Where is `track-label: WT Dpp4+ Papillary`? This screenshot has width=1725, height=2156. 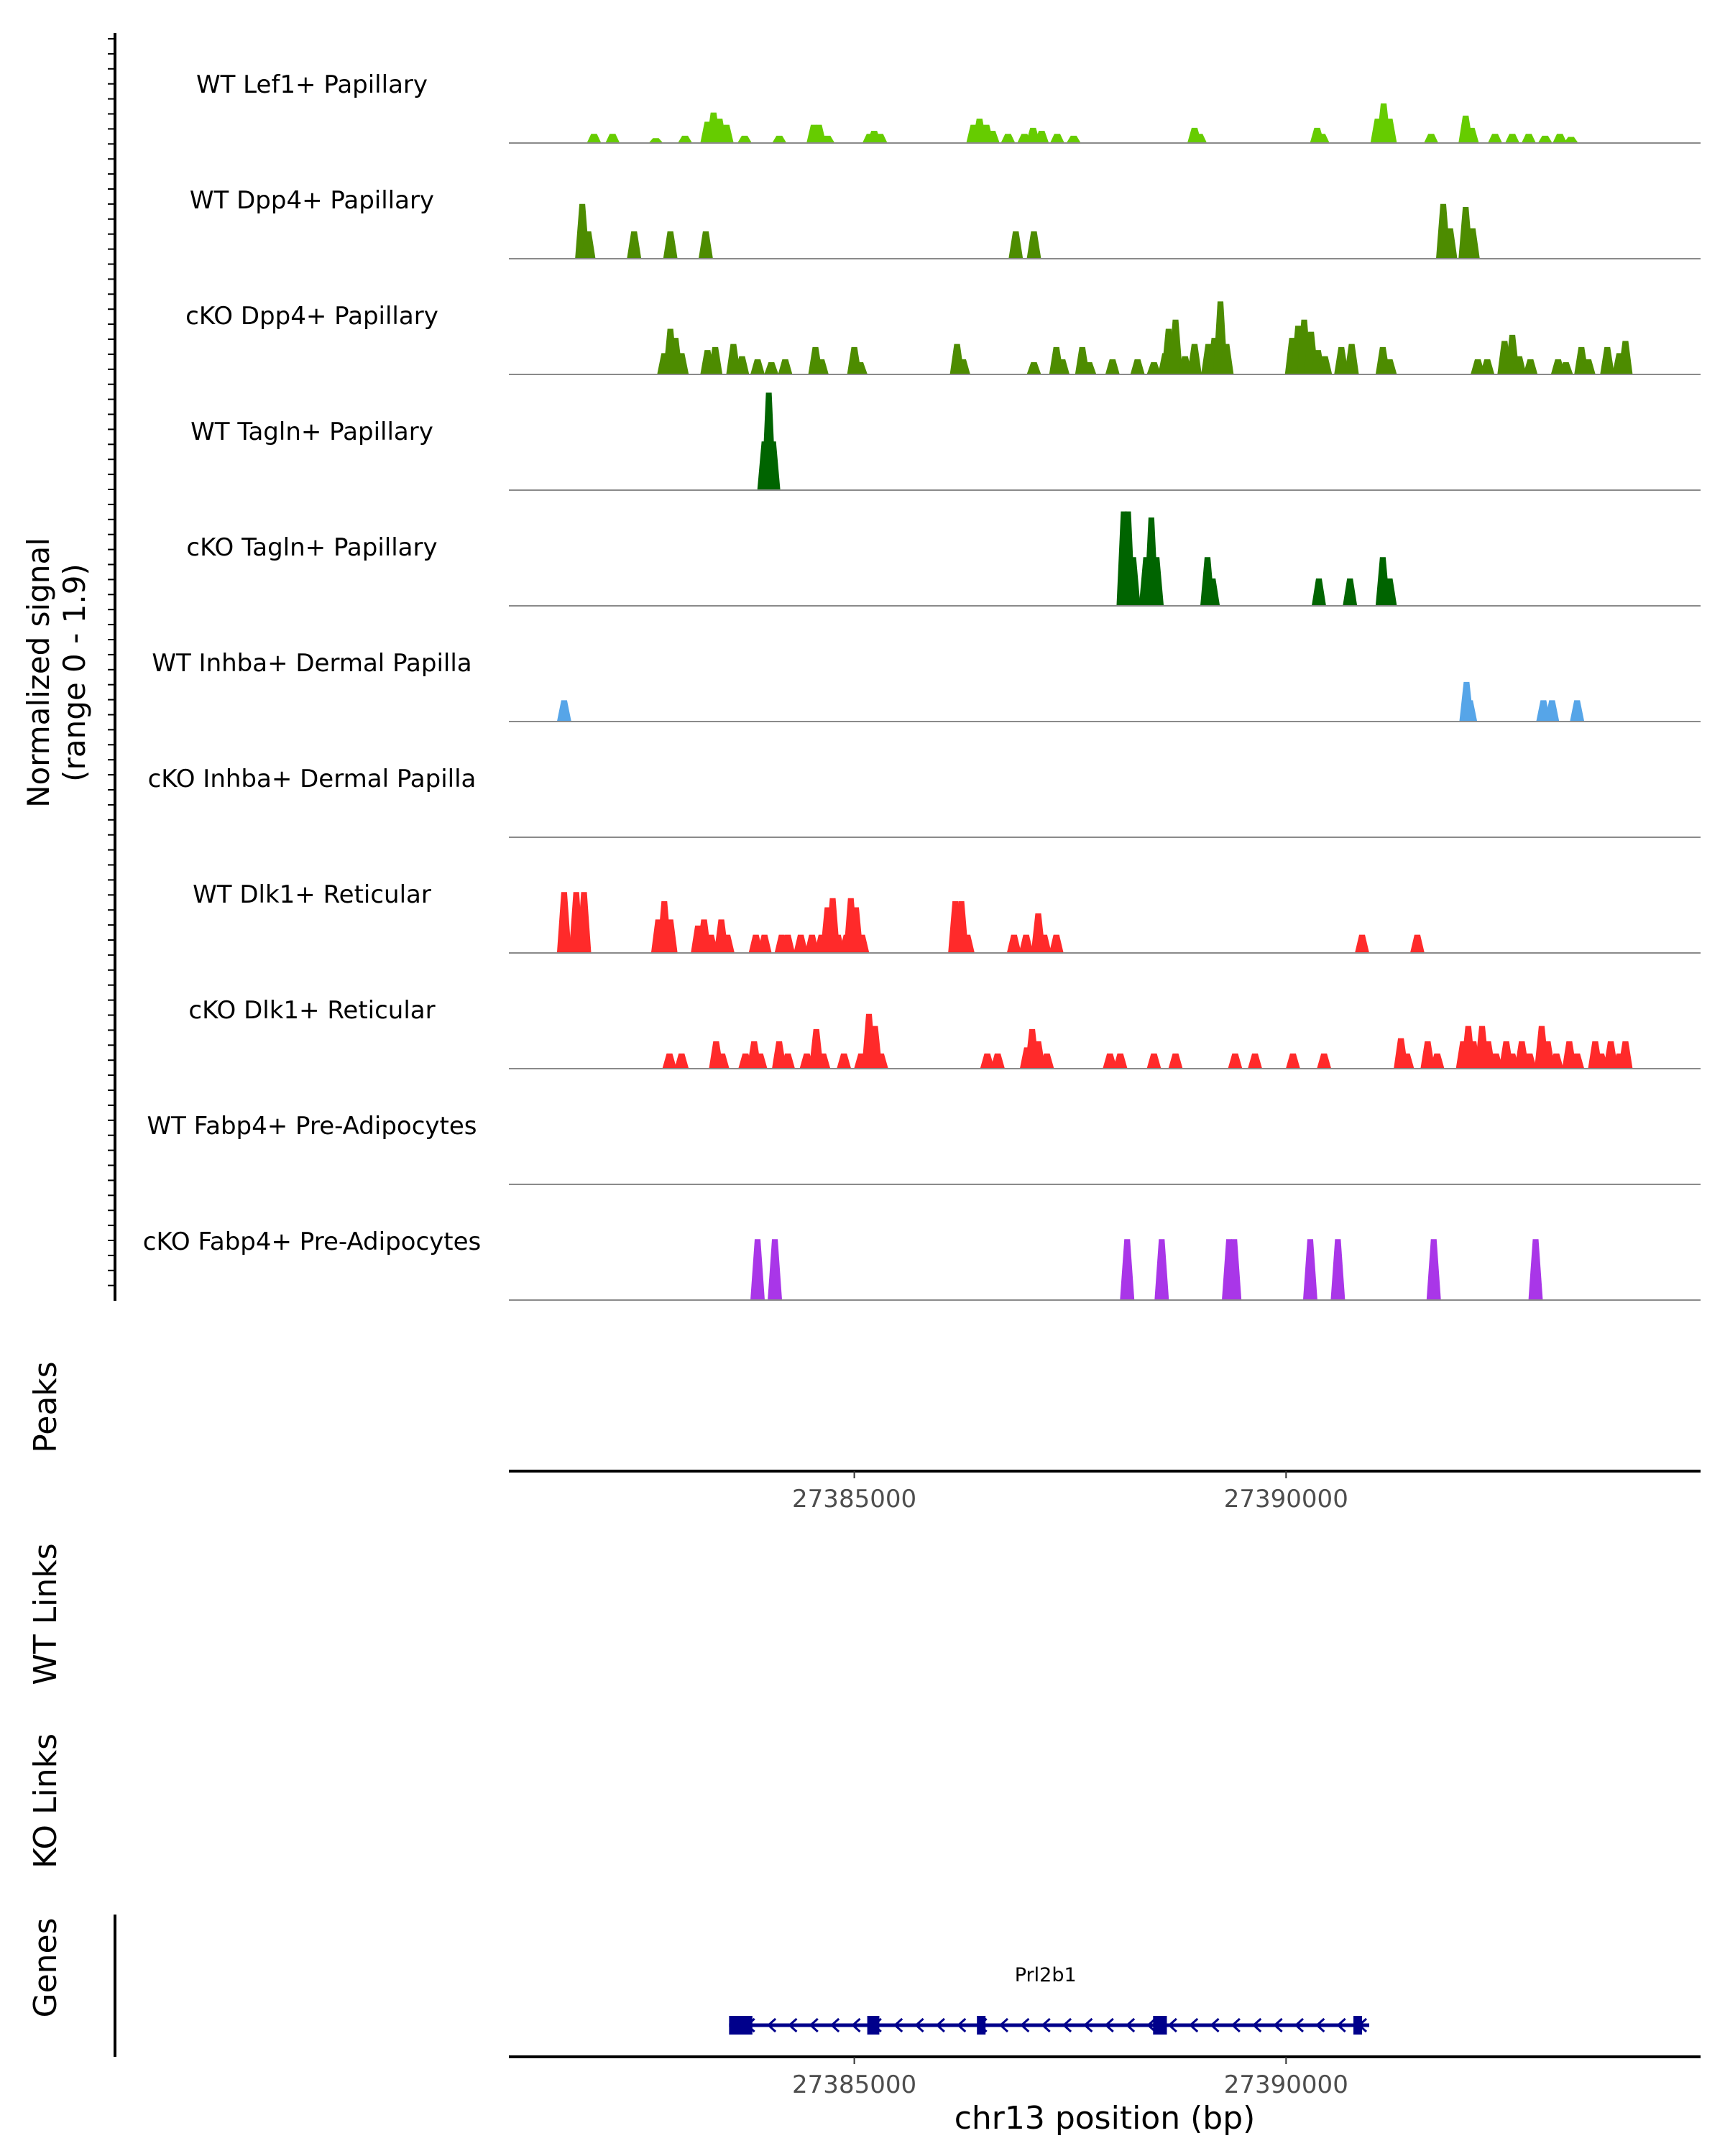 track-label: WT Dpp4+ Papillary is located at coordinates (312, 200).